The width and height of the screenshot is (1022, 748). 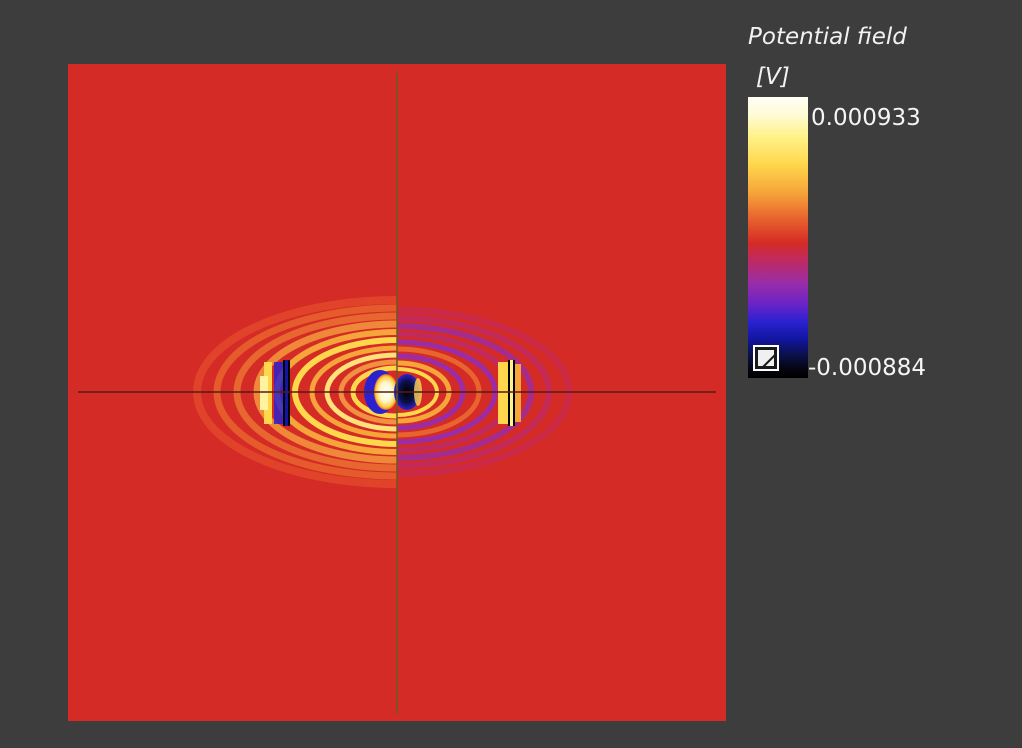 I want to click on colorbar-max-label: 0.000933, so click(x=866, y=118).